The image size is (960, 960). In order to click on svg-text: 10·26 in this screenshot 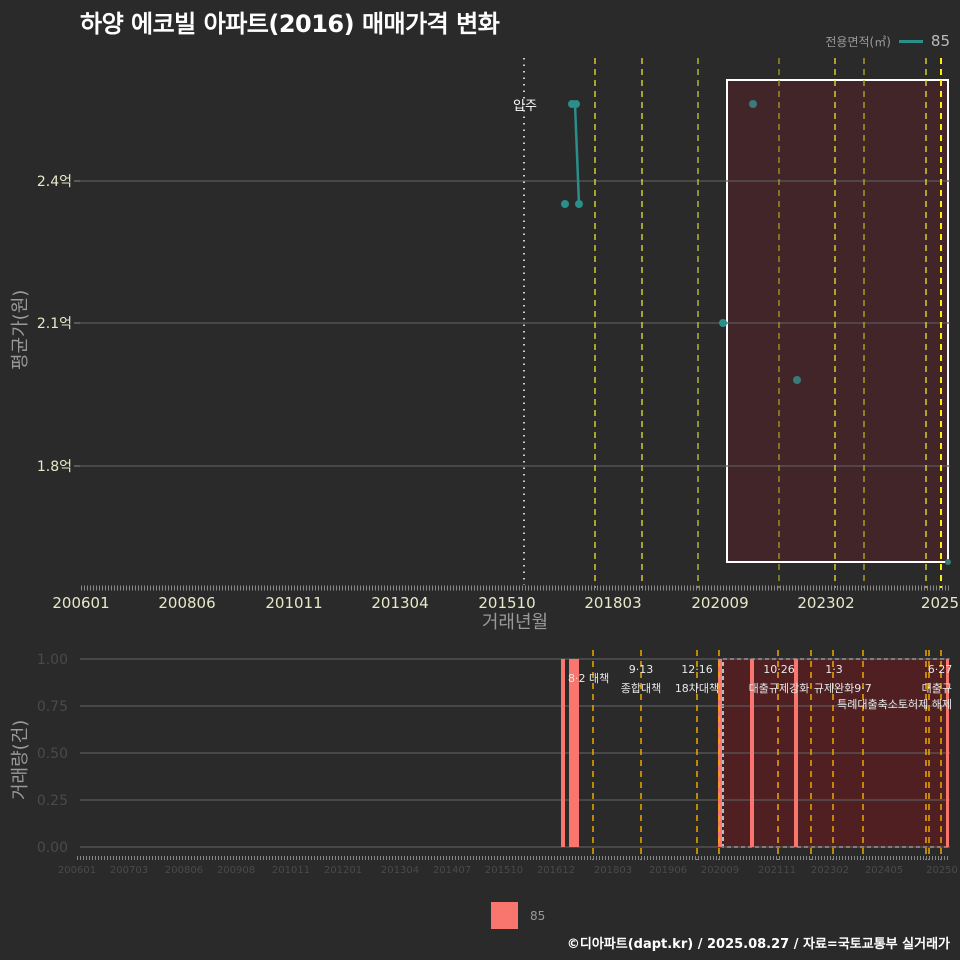, I will do `click(779, 669)`.